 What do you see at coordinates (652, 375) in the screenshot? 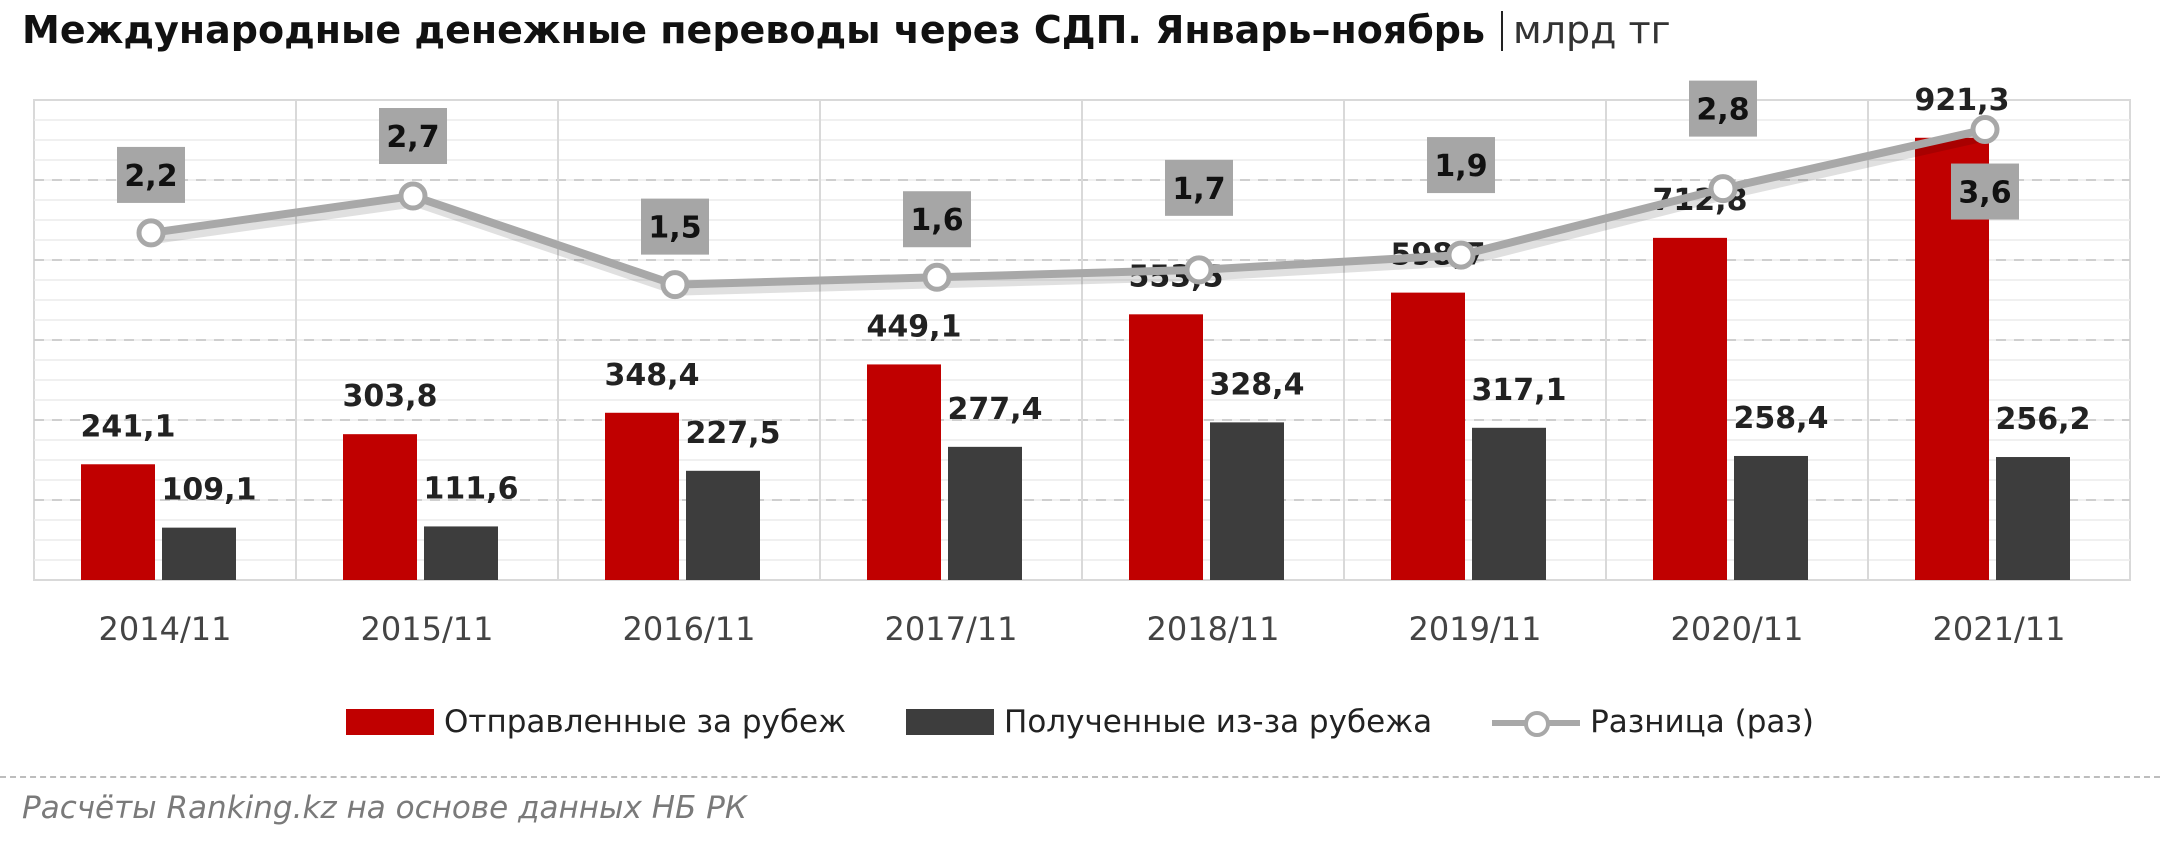
I see `data-label-sent: 348,4` at bounding box center [652, 375].